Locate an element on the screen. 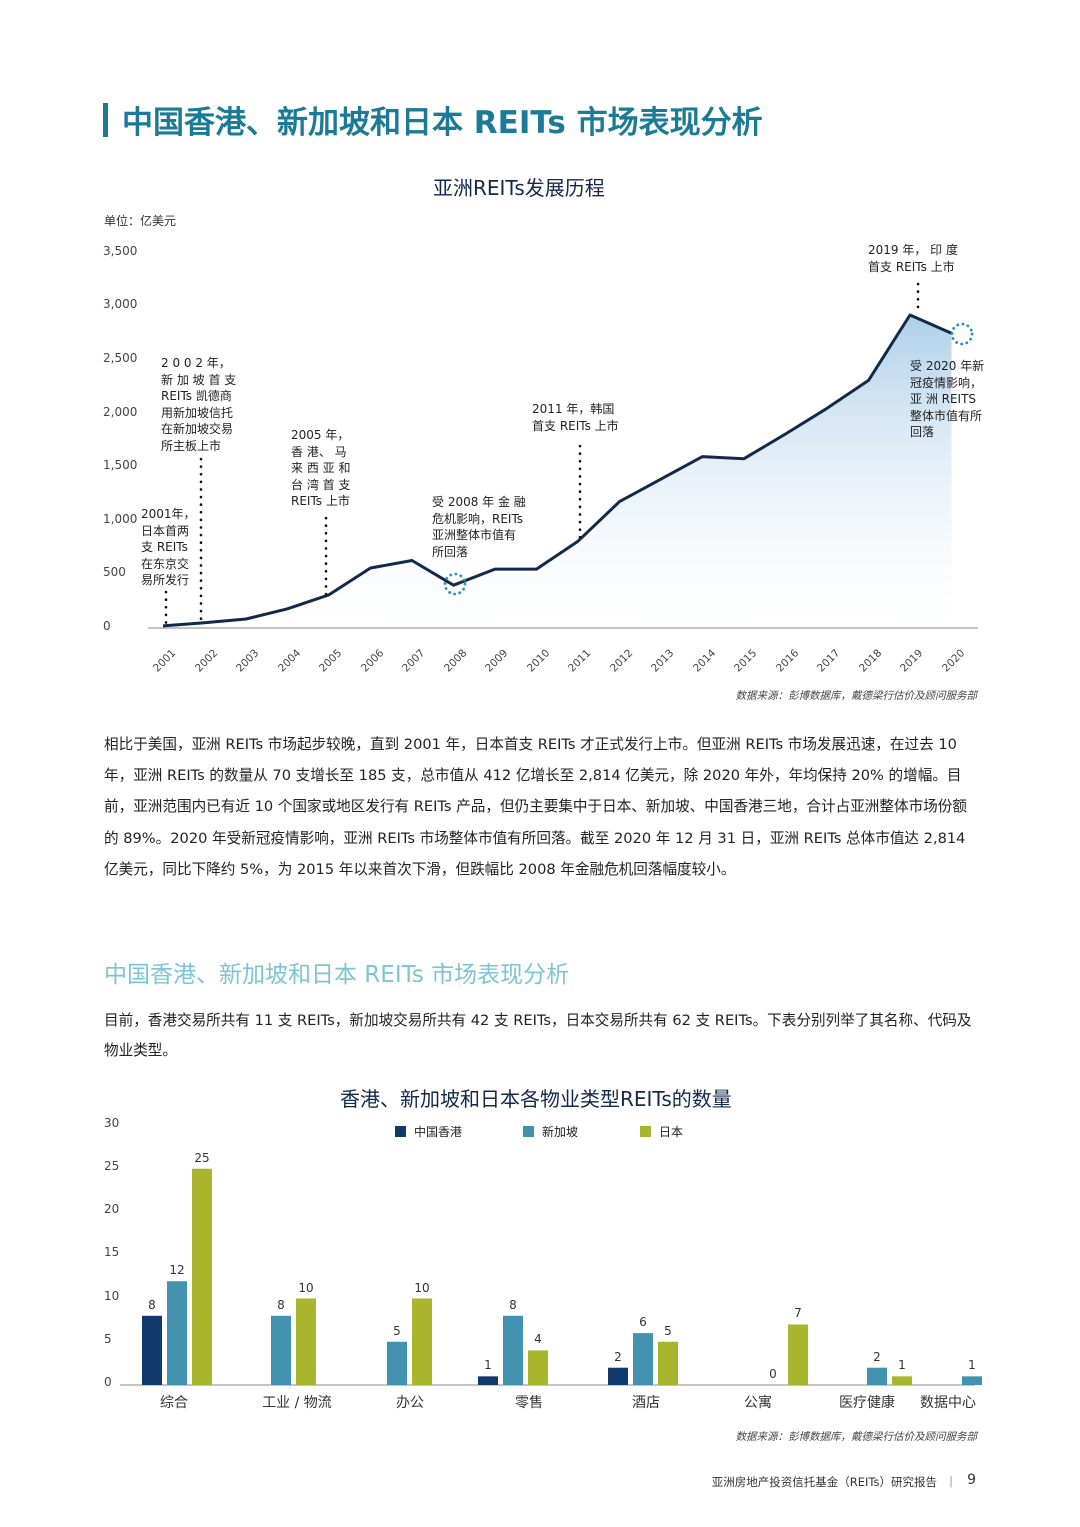  section-title: 中国香港、新加坡和日本 REITs 市场表现分析 is located at coordinates (442, 123).